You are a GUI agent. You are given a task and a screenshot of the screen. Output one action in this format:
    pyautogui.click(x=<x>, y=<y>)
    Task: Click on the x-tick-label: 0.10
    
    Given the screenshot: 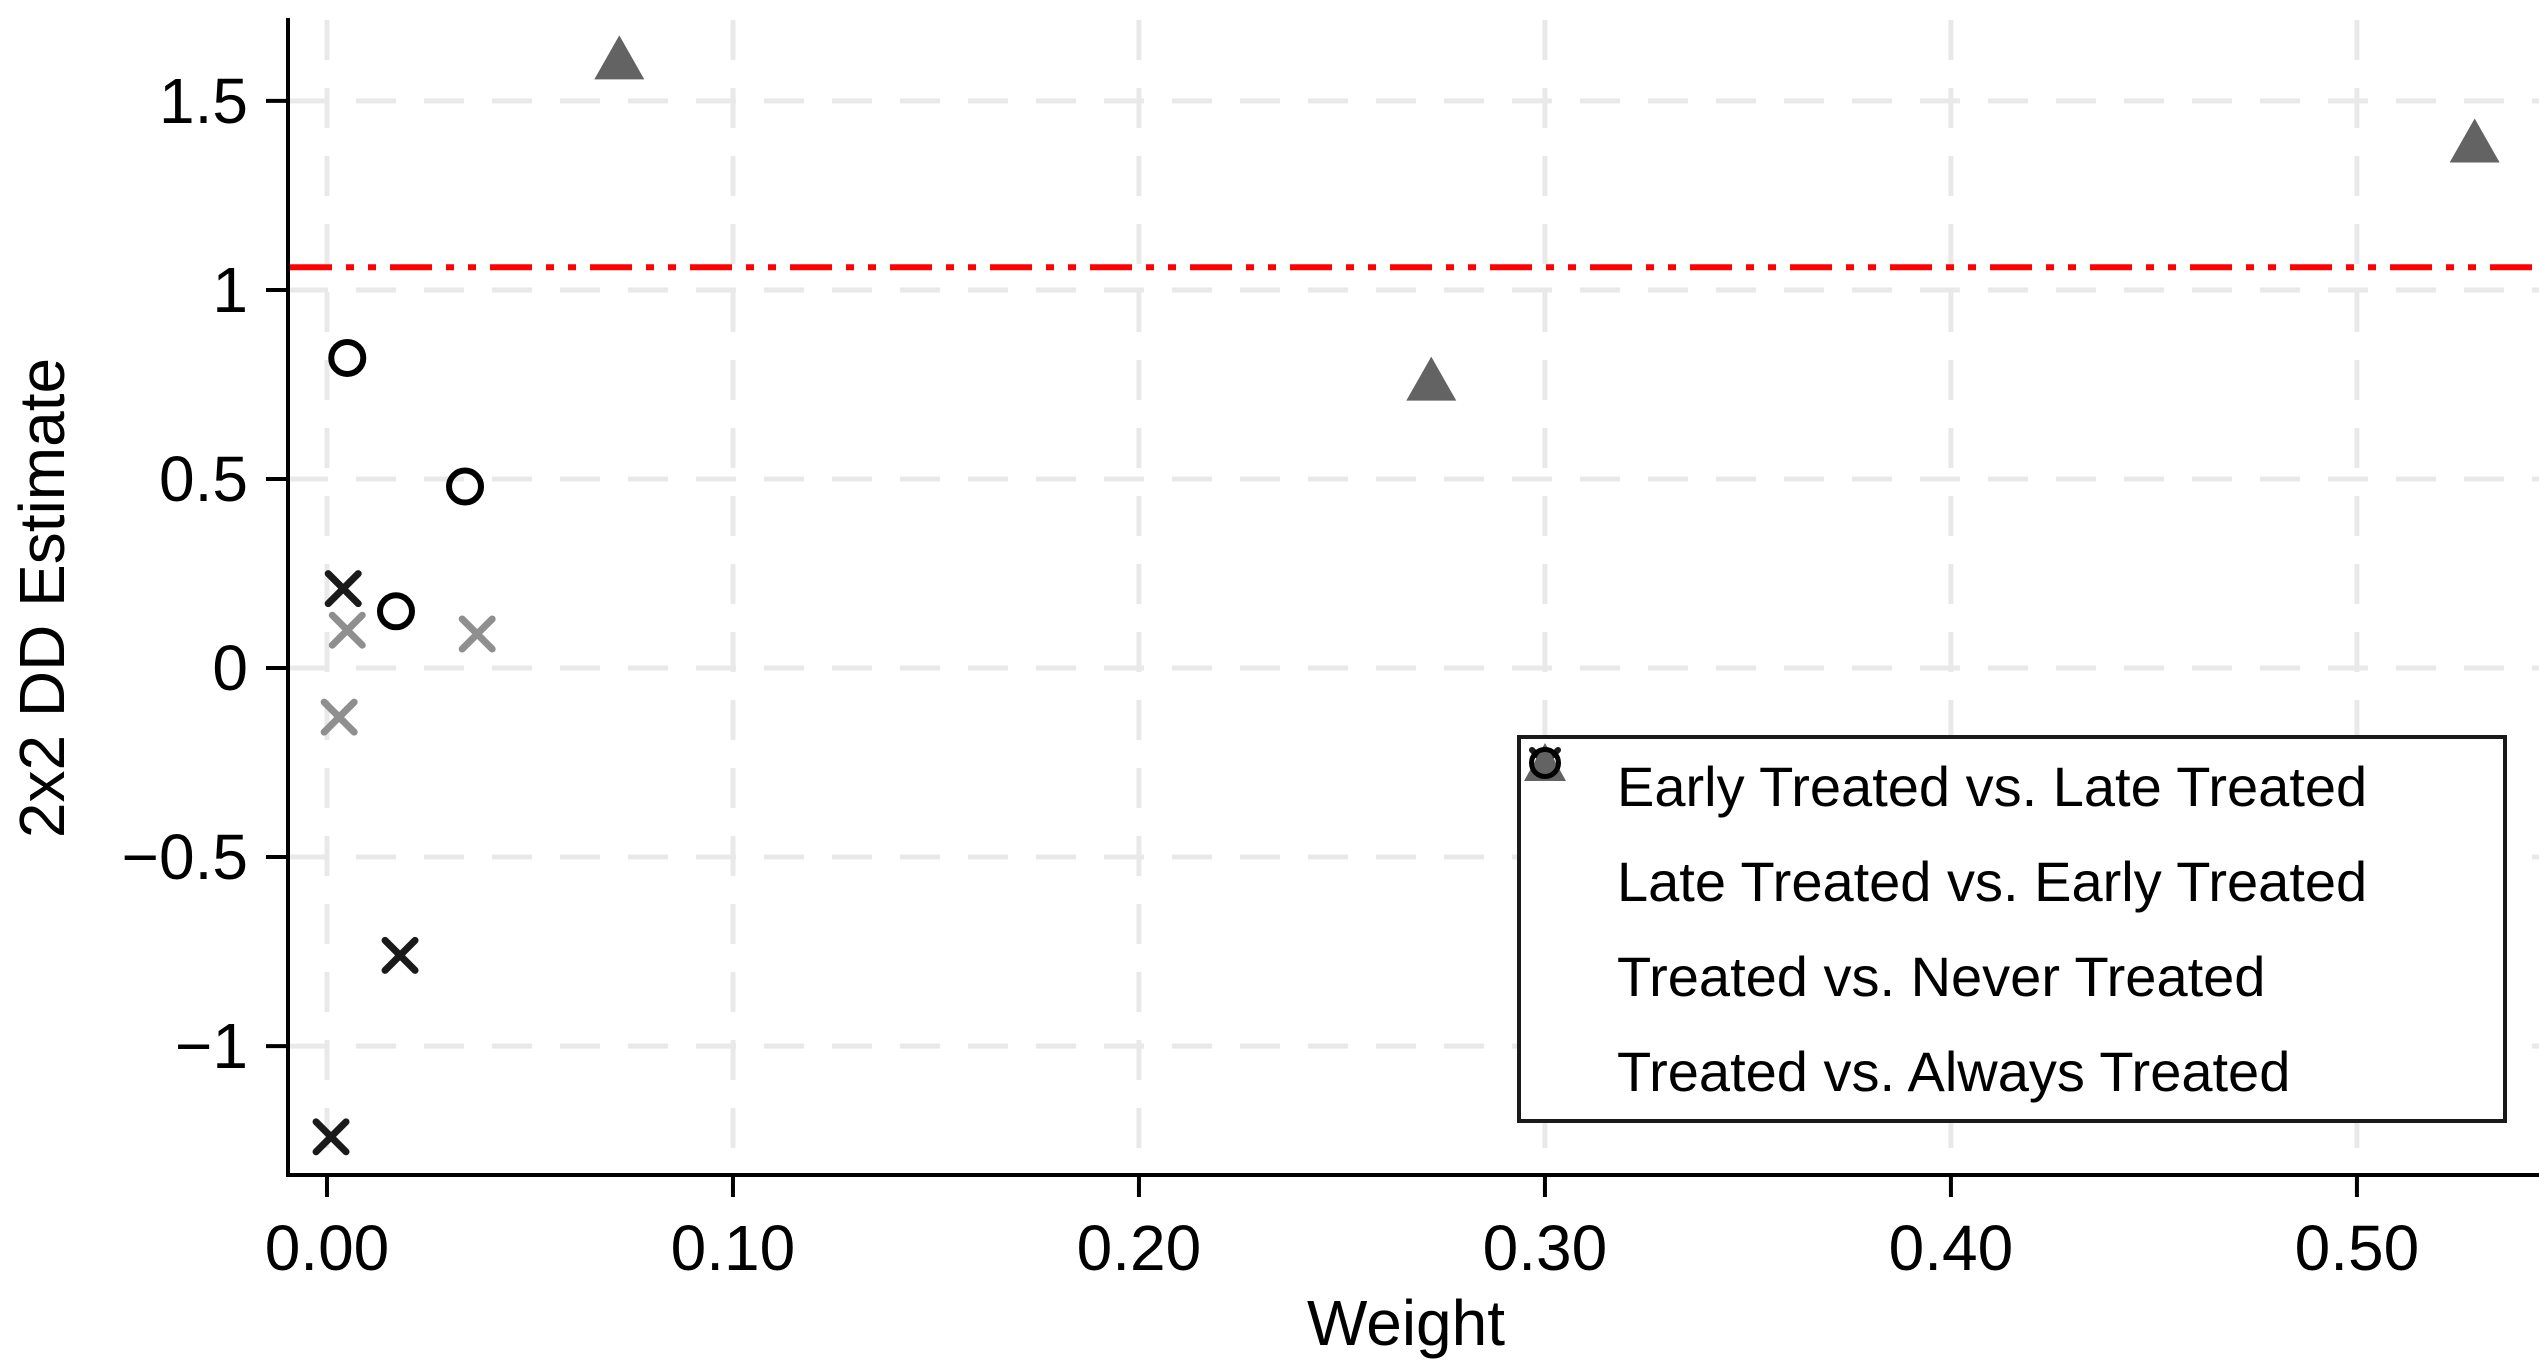 What is the action you would take?
    pyautogui.click(x=733, y=1248)
    